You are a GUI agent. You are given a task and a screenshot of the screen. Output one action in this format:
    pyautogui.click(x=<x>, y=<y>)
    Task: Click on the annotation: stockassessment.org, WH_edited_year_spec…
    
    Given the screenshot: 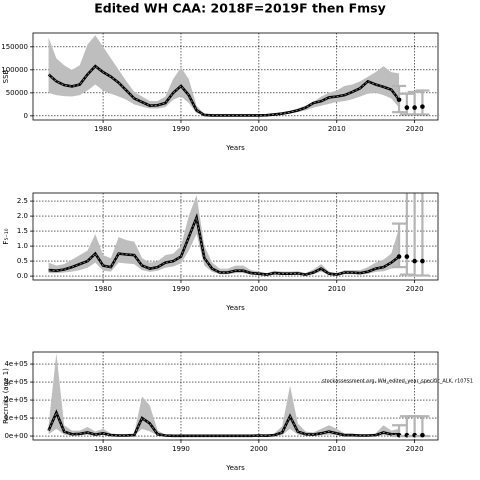 What is the action you would take?
    pyautogui.click(x=397, y=382)
    